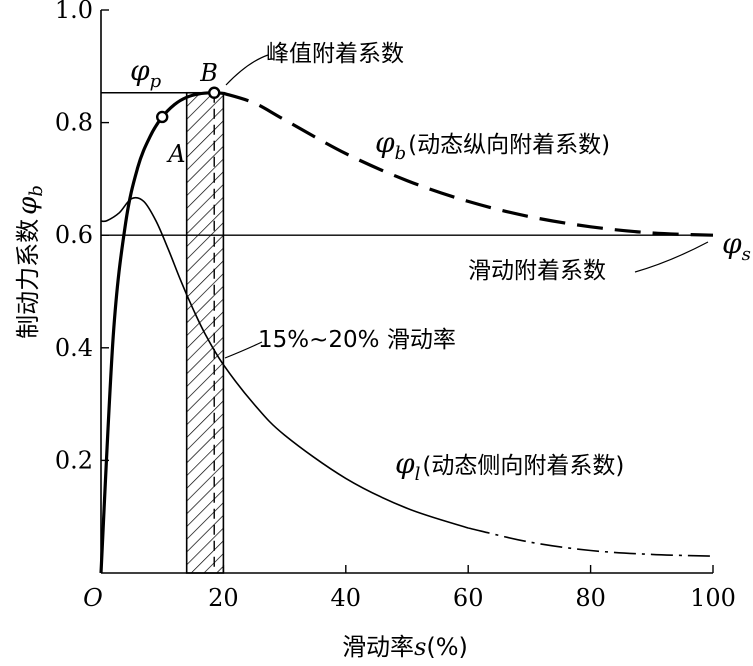  I want to click on sliding-coefficient-label: 滑动附着系数, so click(537, 271).